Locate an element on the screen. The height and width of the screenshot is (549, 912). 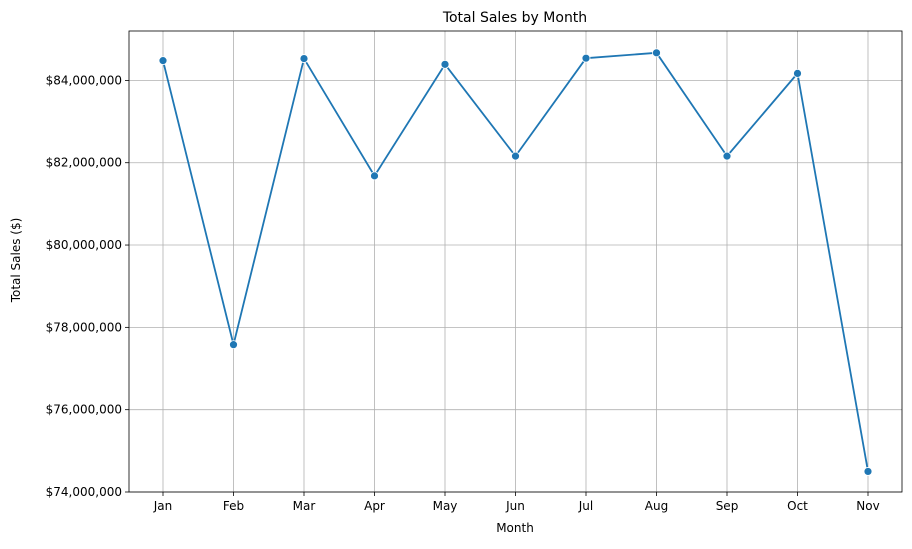
y-axis-label: Total Sales ($) is located at coordinates (16, 261).